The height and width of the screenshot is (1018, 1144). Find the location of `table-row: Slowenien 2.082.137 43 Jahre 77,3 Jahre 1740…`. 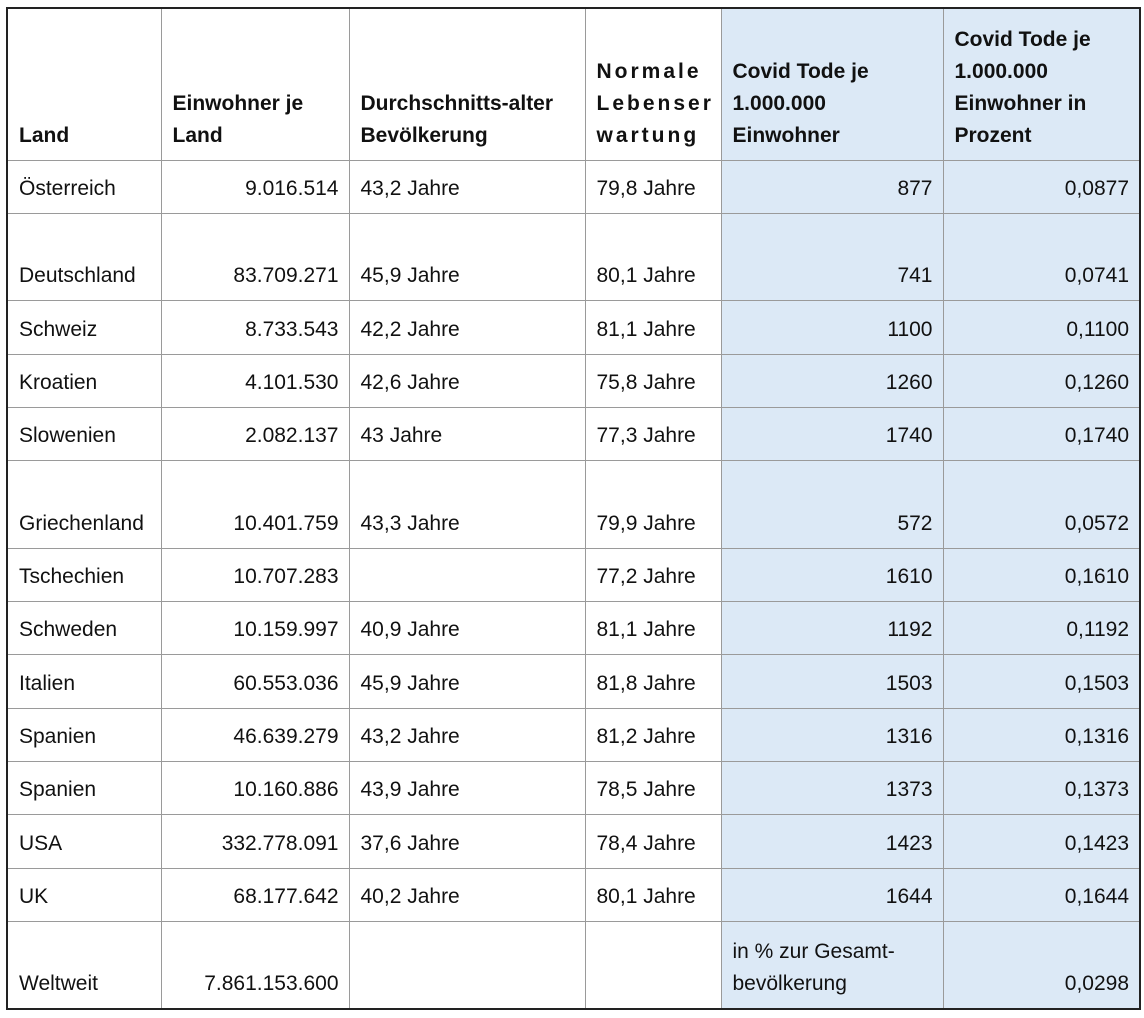

table-row: Slowenien 2.082.137 43 Jahre 77,3 Jahre 1740… is located at coordinates (573, 434).